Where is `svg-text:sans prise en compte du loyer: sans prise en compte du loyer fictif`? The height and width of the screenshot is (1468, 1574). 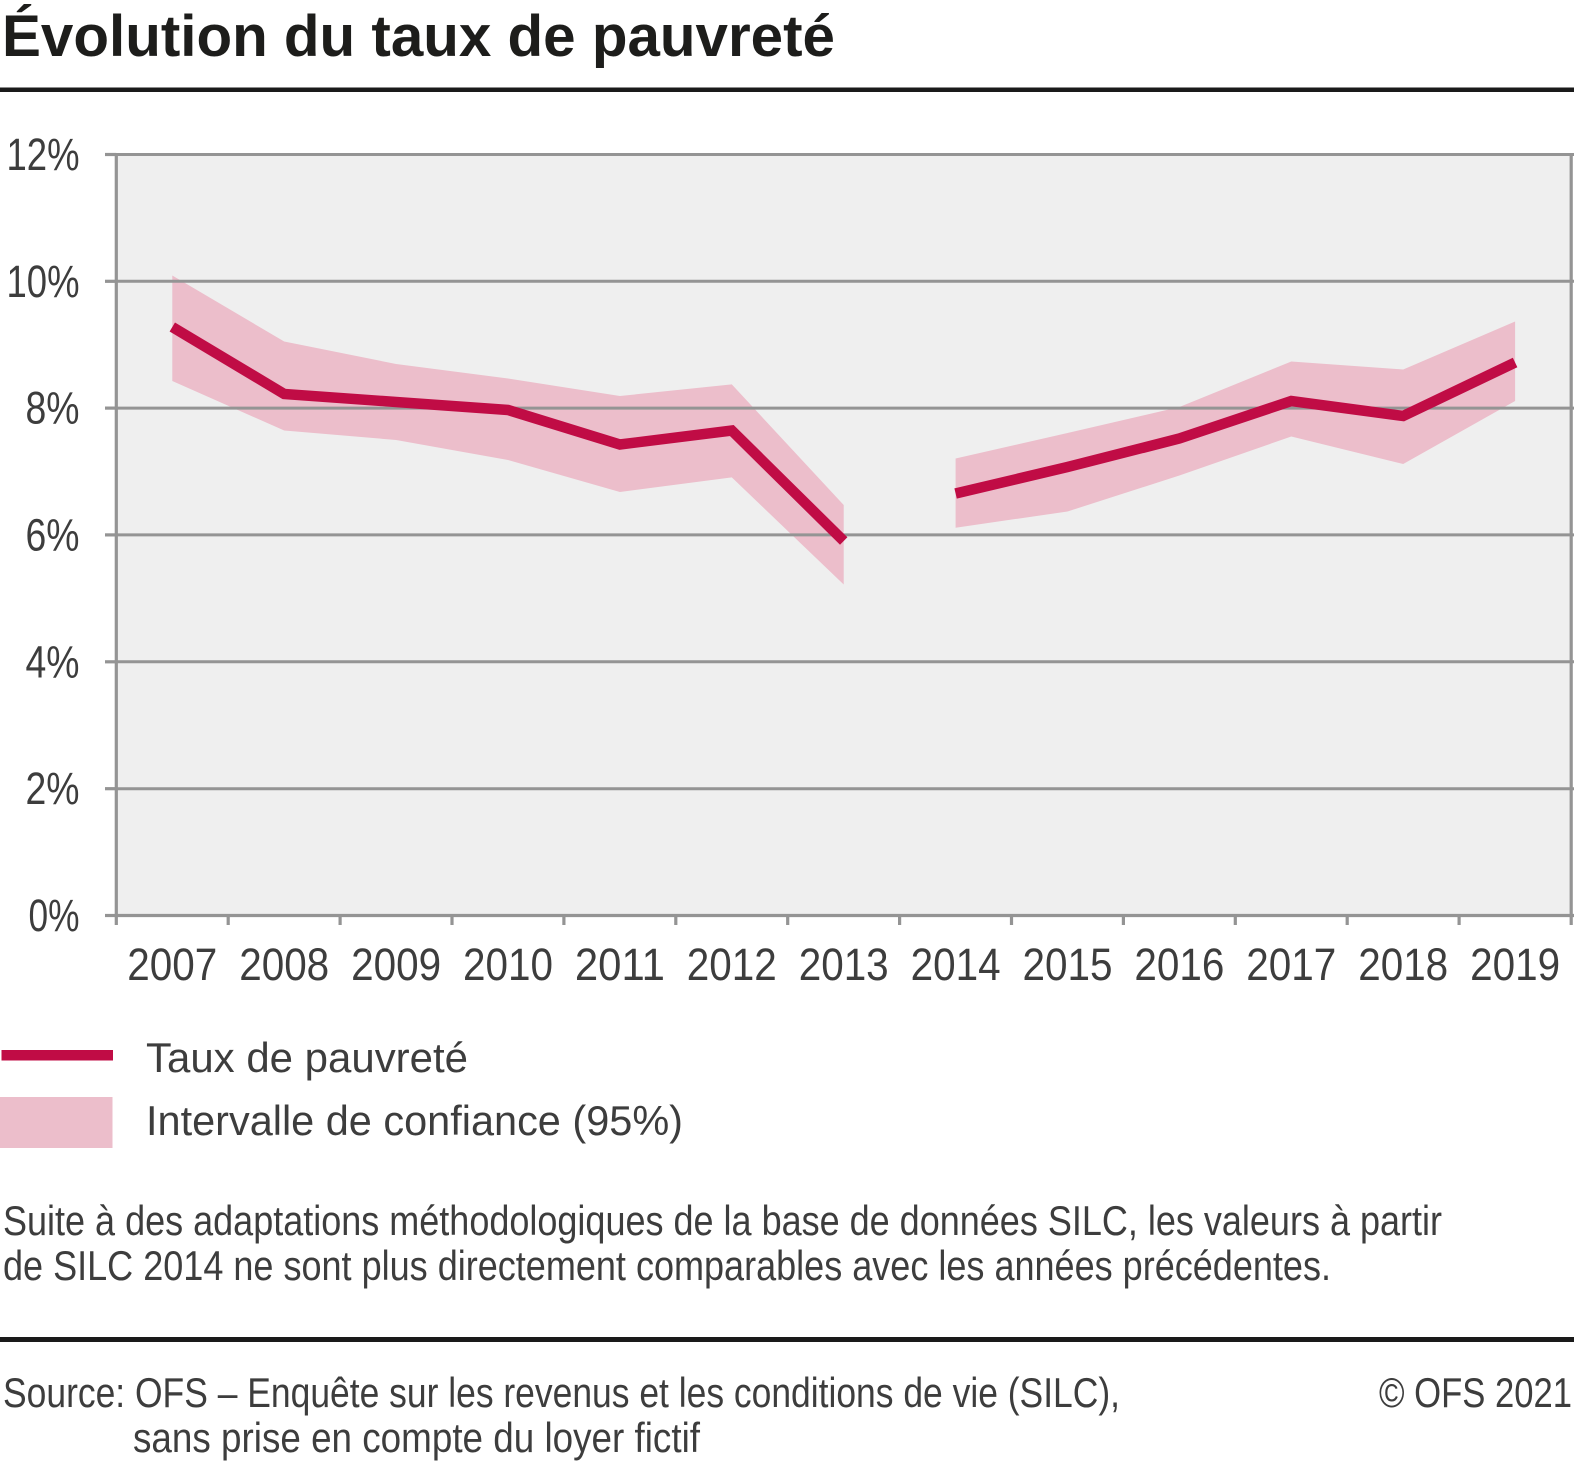 svg-text:sans prise en compte du loyer: sans prise en compte du loyer fictif is located at coordinates (416, 1437).